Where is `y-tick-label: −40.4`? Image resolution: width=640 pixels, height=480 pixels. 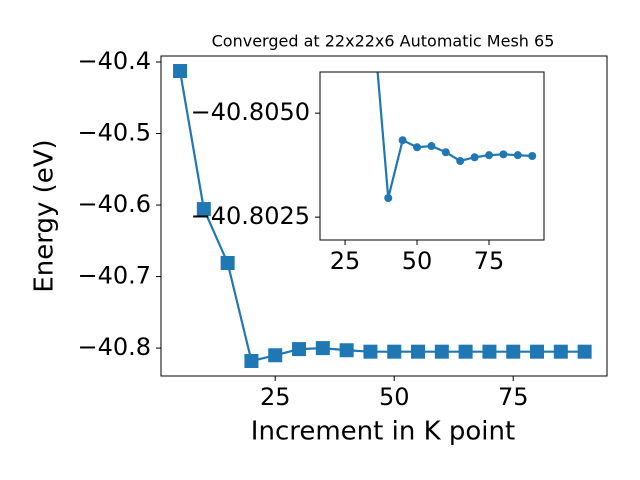
y-tick-label: −40.4 is located at coordinates (114, 61).